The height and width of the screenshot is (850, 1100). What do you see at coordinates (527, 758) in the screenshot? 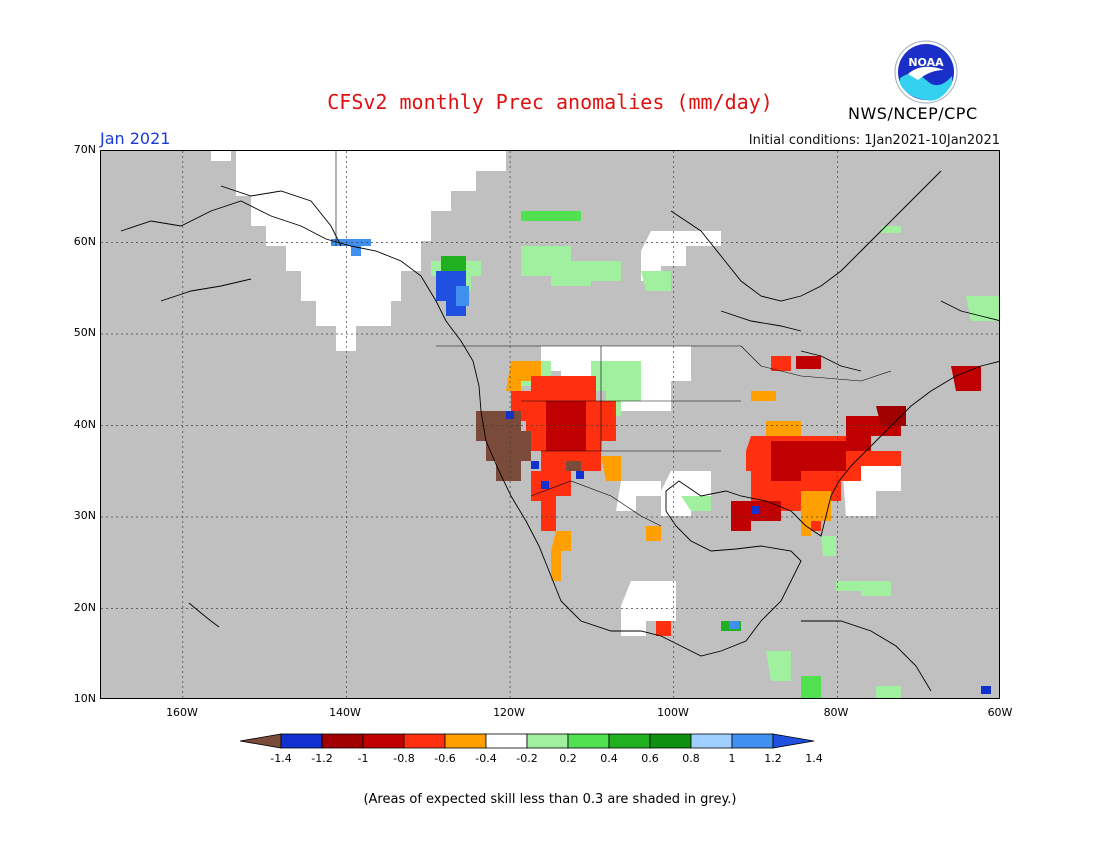
I see `colorbar-tick-label: -0.2` at bounding box center [527, 758].